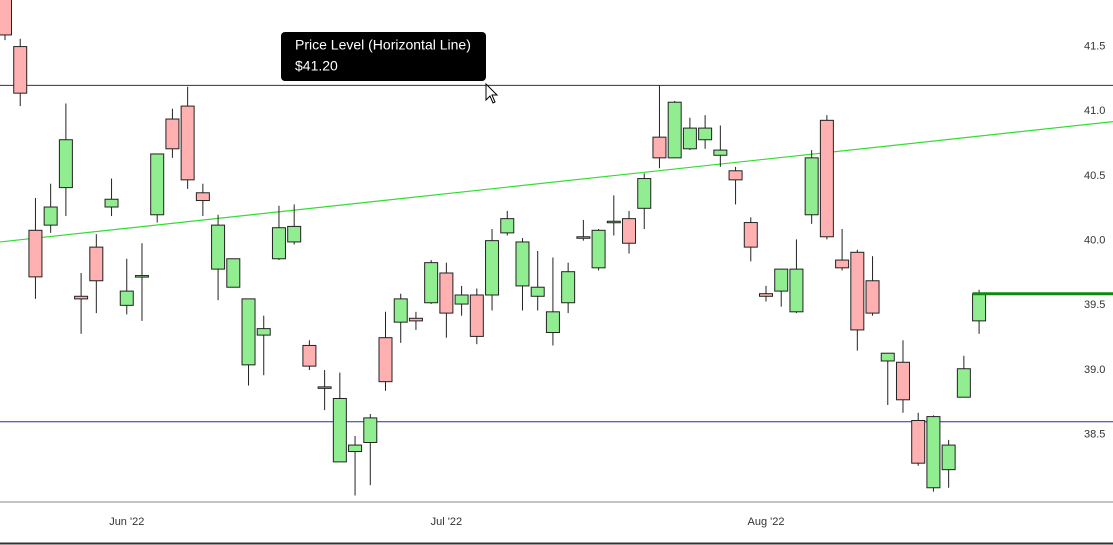  I want to click on y-tick-label: 38.5, so click(1094, 435).